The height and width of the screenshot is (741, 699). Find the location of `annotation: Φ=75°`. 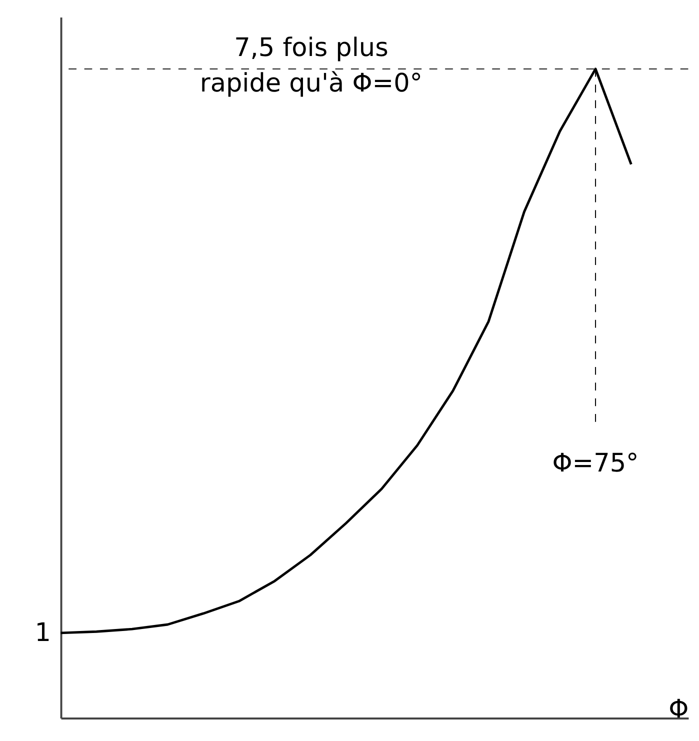

annotation: Φ=75° is located at coordinates (595, 463).